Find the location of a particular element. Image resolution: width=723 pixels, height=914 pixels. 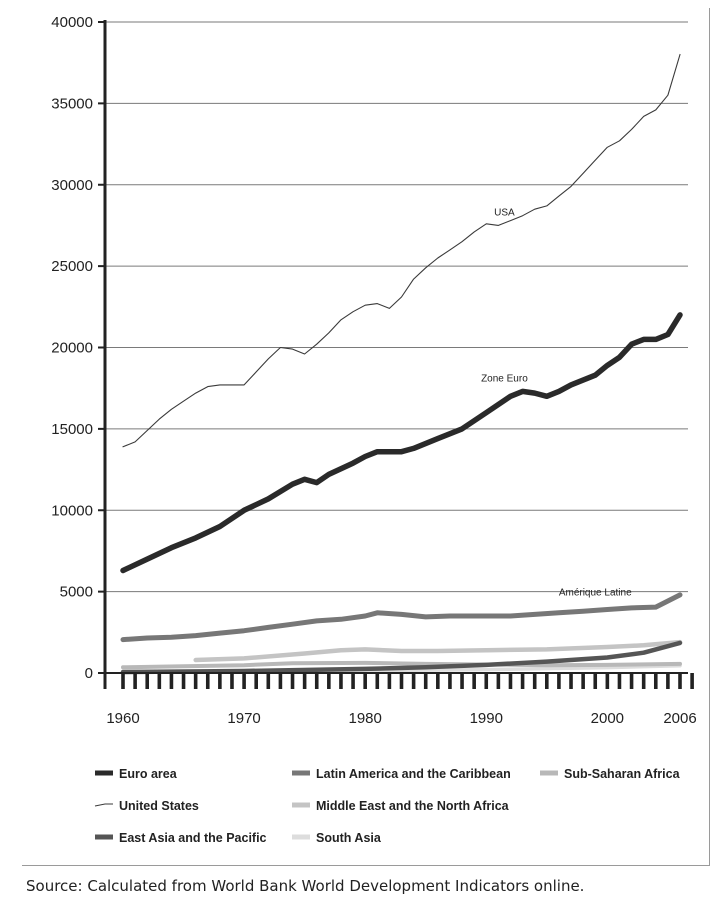

y-tick-label: 5000 is located at coordinates (76, 592).